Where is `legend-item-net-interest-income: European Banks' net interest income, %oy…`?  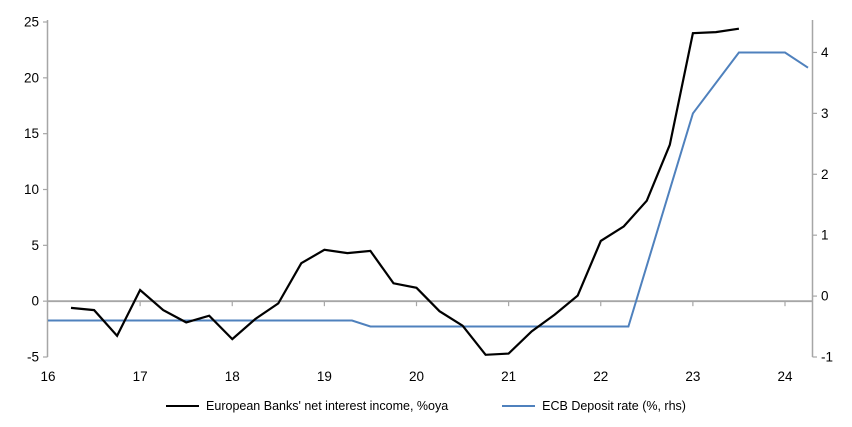 legend-item-net-interest-income: European Banks' net interest income, %oy… is located at coordinates (307, 406).